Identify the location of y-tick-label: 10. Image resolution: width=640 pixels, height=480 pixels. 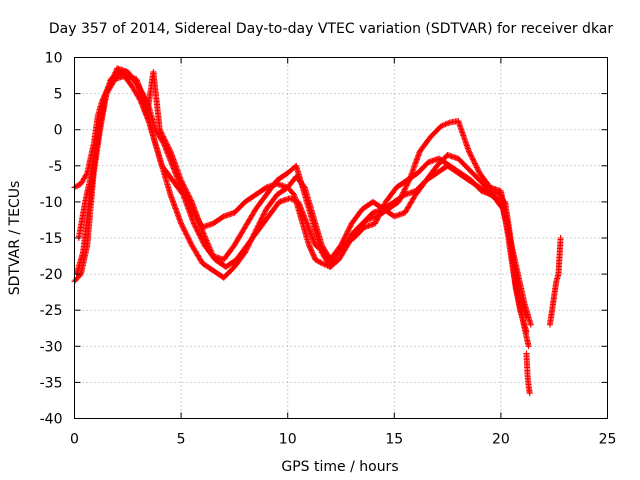
(54, 59).